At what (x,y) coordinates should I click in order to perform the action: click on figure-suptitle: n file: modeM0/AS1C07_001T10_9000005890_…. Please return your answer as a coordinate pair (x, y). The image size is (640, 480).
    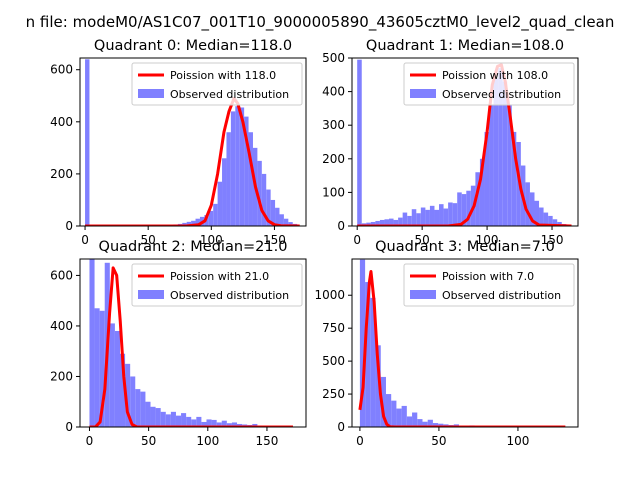
    Looking at the image, I should click on (320, 22).